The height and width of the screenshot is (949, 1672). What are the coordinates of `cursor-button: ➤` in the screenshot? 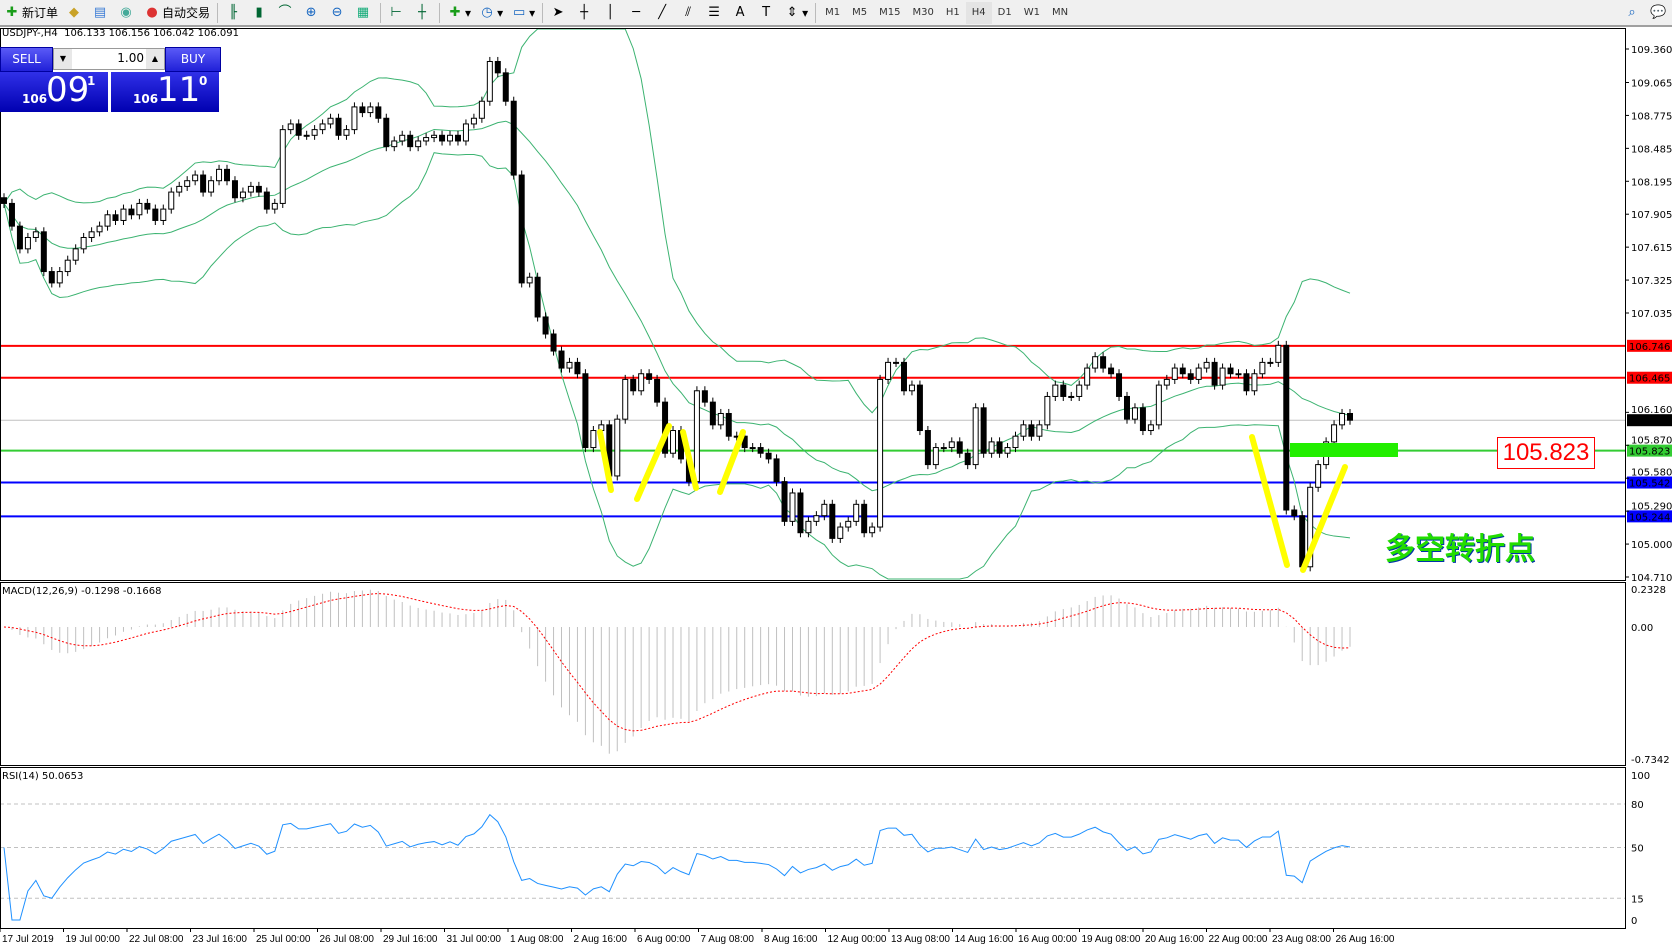 It's located at (559, 13).